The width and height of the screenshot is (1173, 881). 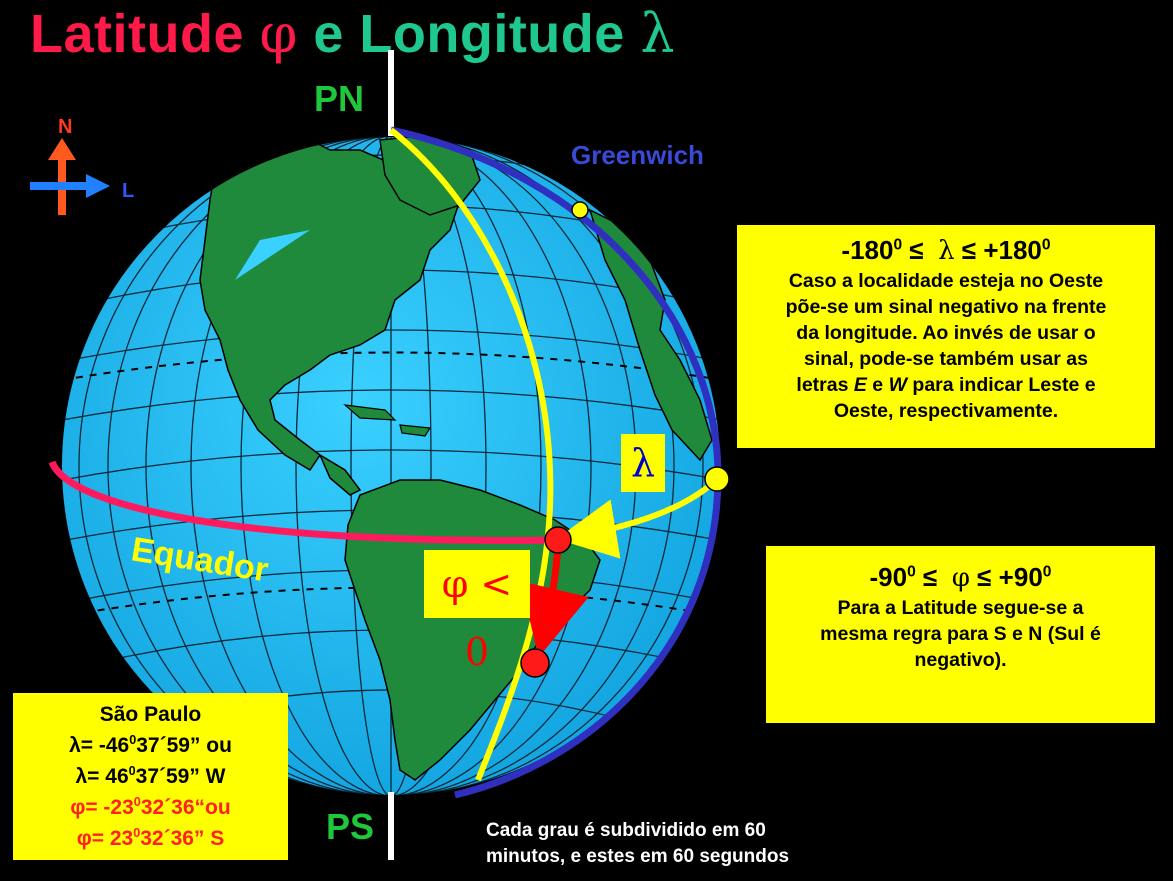 What do you see at coordinates (643, 463) in the screenshot?
I see `lambda-label-box: λ` at bounding box center [643, 463].